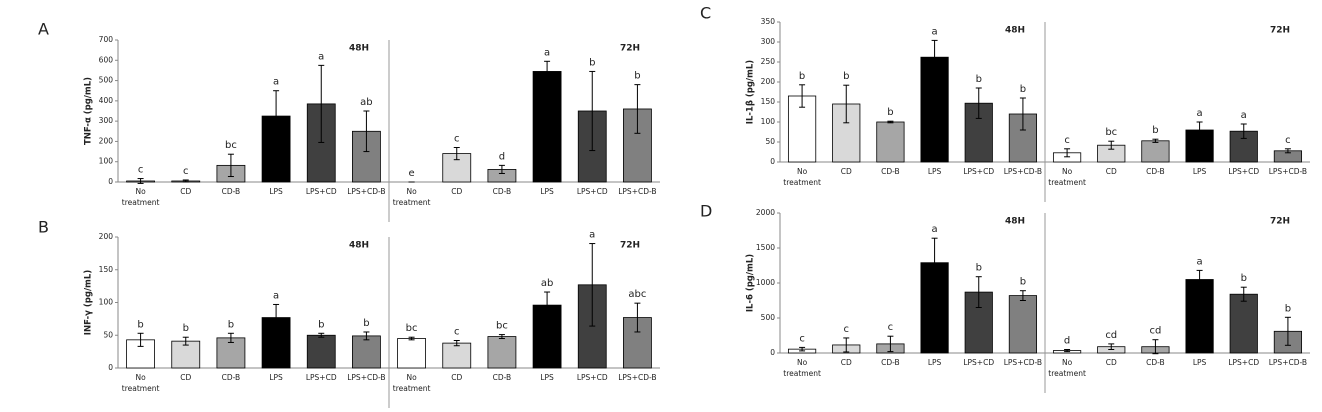 The width and height of the screenshot is (1322, 412). Describe the element at coordinates (630, 49) in the screenshot. I see `group-label: 72H` at that location.